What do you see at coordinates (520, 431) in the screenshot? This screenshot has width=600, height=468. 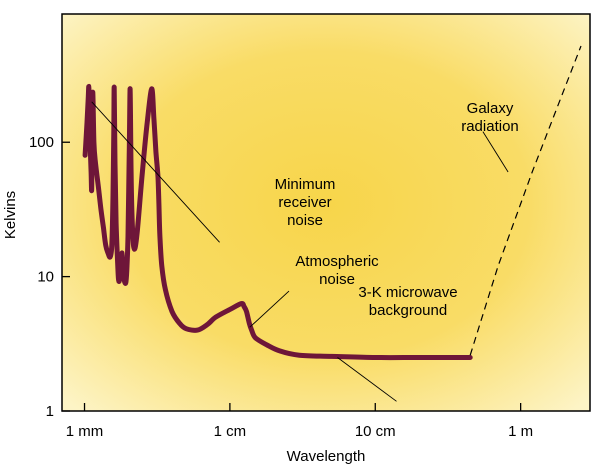 I see `x-tick-label: 1 m` at bounding box center [520, 431].